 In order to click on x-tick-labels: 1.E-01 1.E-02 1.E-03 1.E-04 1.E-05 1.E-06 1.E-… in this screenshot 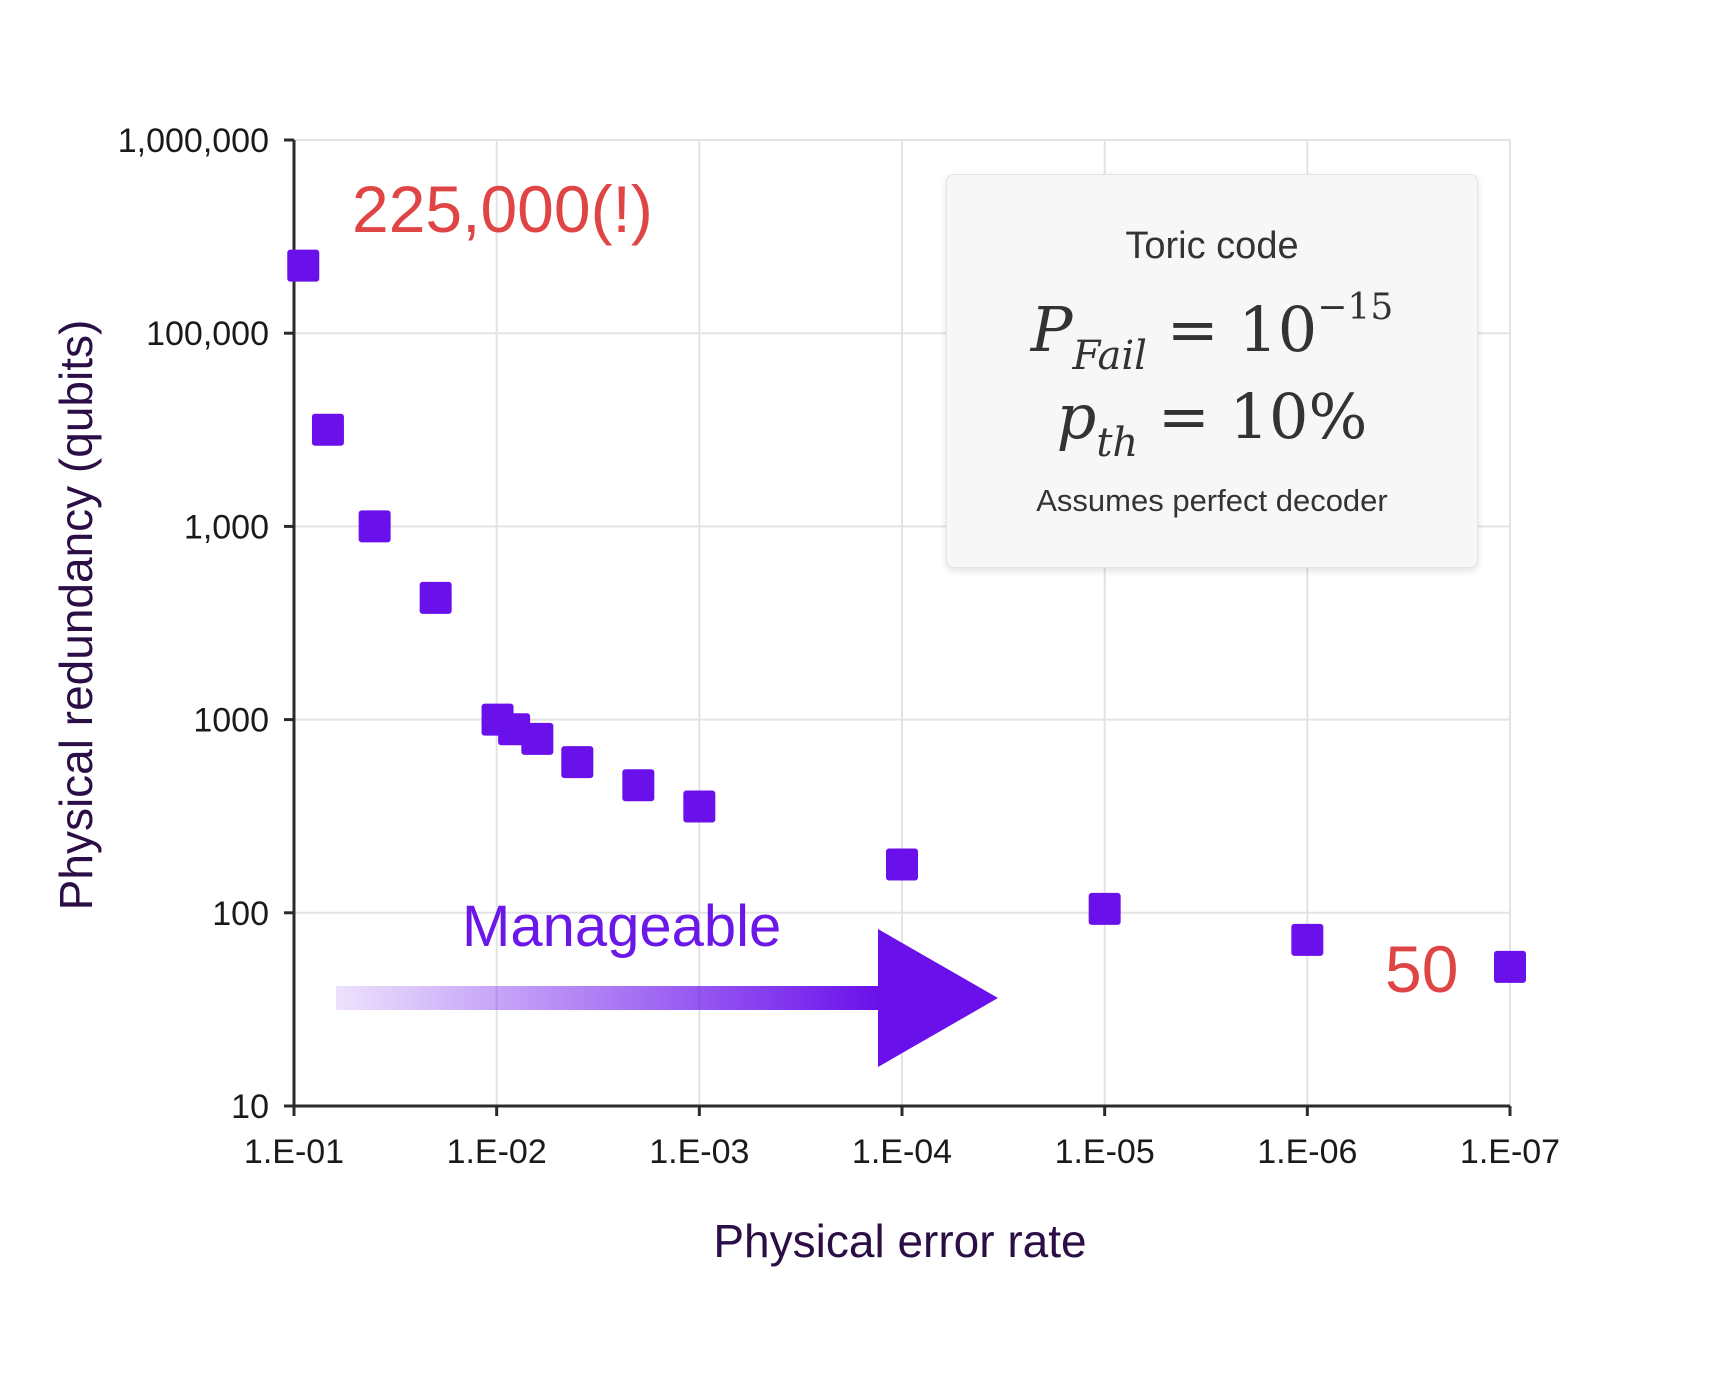, I will do `click(902, 1152)`.